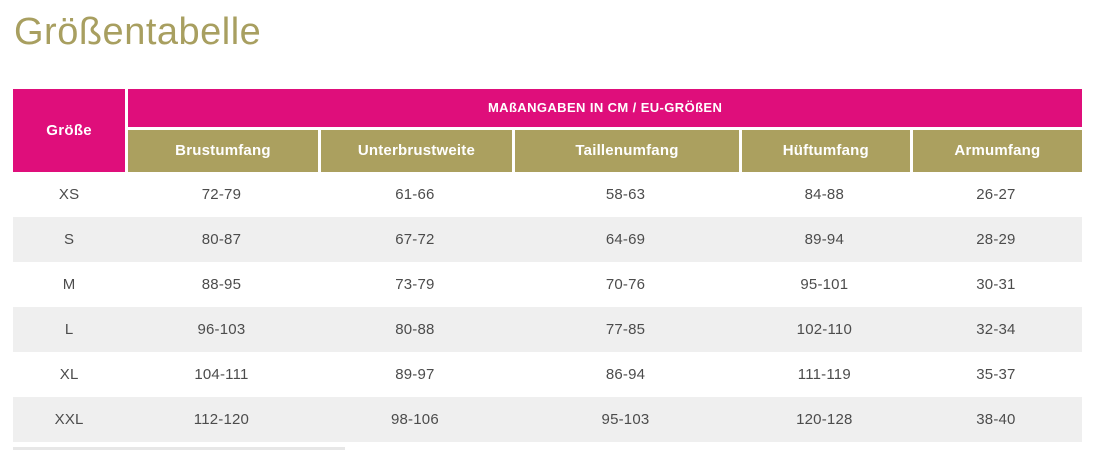 This screenshot has height=450, width=1093. What do you see at coordinates (221, 194) in the screenshot?
I see `measurement-cell: 72-79` at bounding box center [221, 194].